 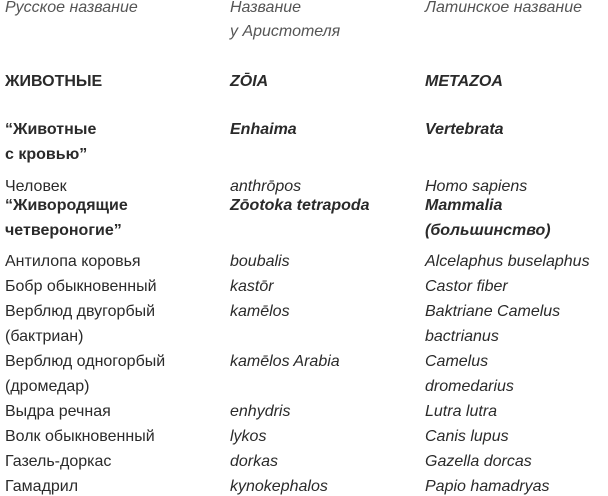 I want to click on table-cell: Alcelaphus buselaphus, so click(x=507, y=261).